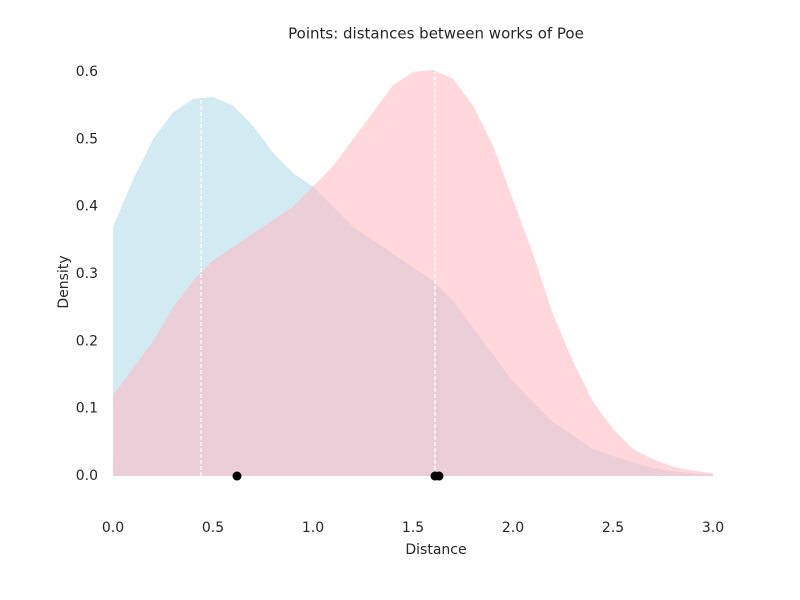 The width and height of the screenshot is (800, 600). Describe the element at coordinates (87, 274) in the screenshot. I see `y-tick-label: 0.3` at that location.